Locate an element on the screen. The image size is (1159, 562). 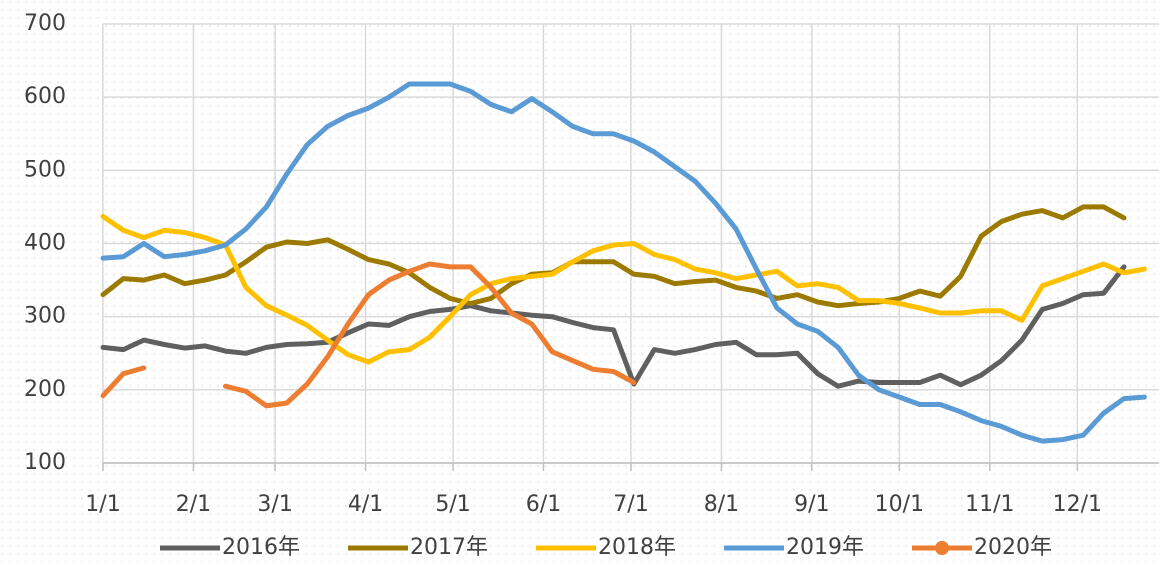
y-tick-label: 600 is located at coordinates (45, 96).